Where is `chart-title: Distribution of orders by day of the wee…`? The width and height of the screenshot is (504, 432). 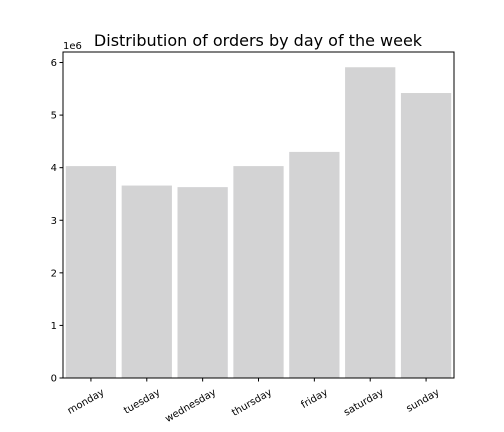
chart-title: Distribution of orders by day of the wee… is located at coordinates (258, 40).